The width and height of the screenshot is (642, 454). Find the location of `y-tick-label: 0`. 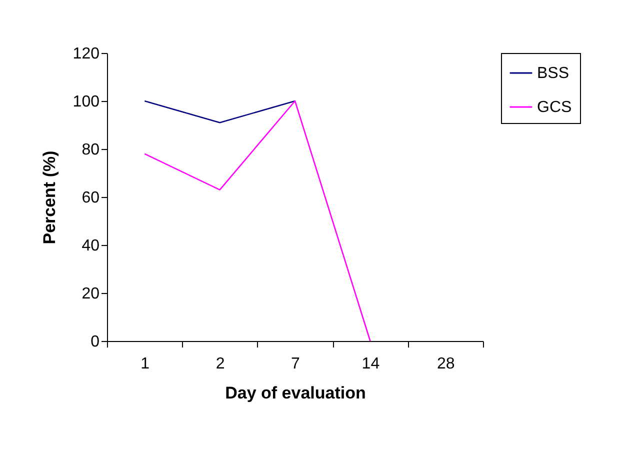

y-tick-label: 0 is located at coordinates (95, 342).